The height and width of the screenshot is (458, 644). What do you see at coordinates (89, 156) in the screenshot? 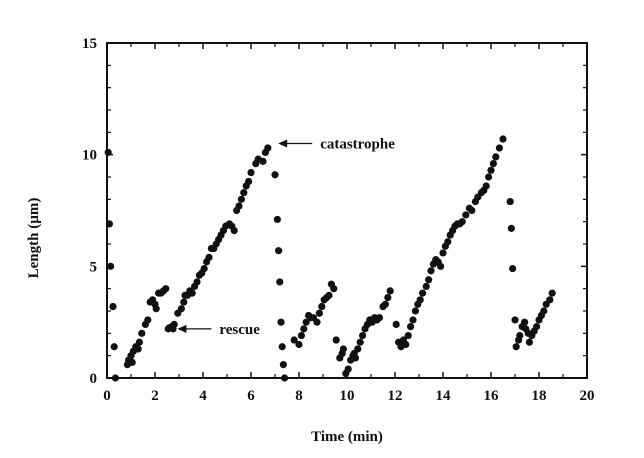
I see `y-tick-label: 10` at bounding box center [89, 156].